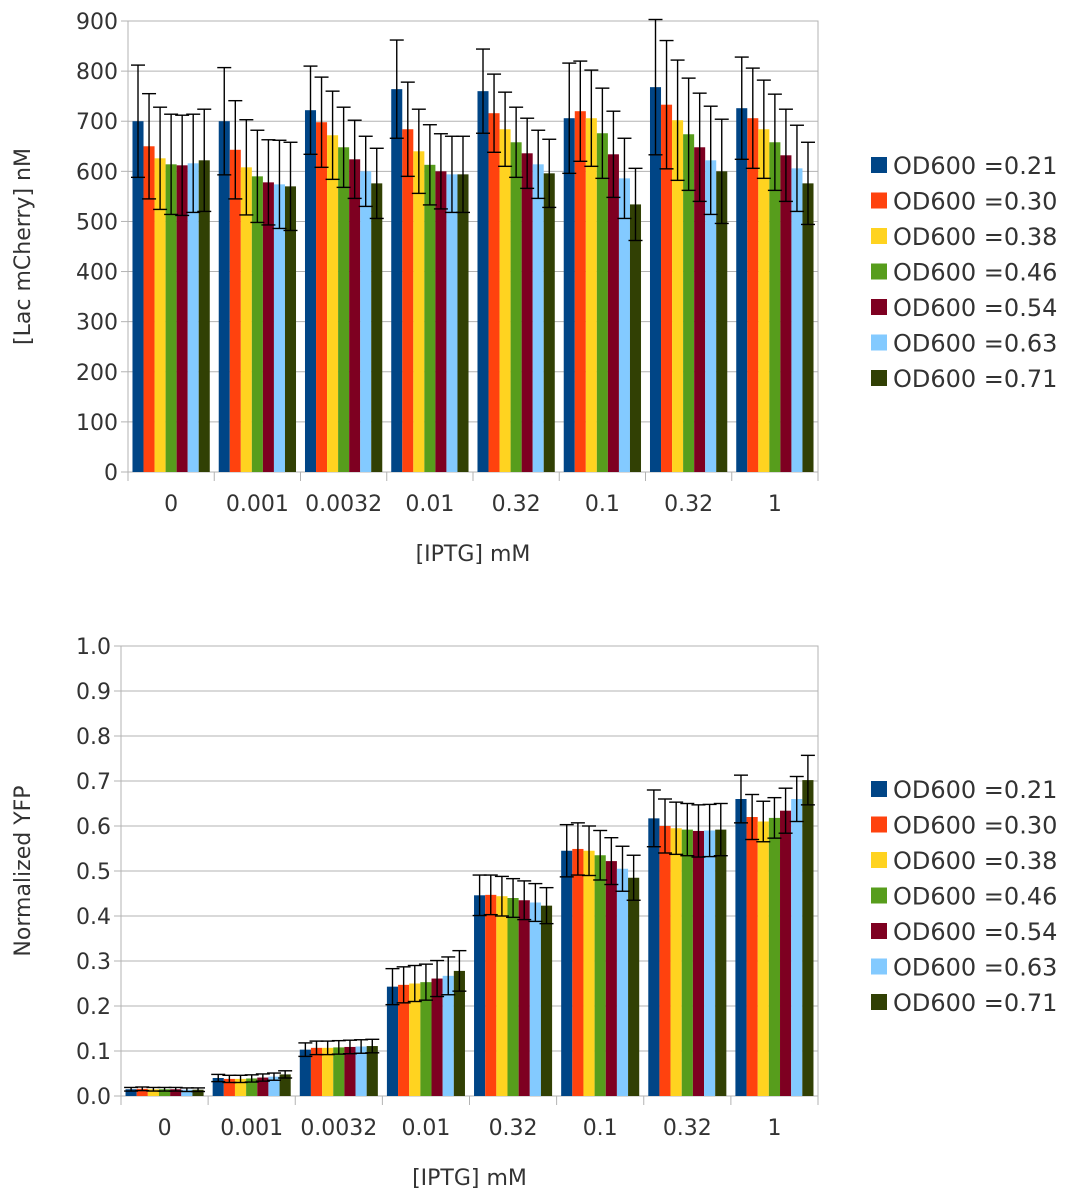  I want to click on x-tick-label: 0.0032, so click(343, 504).